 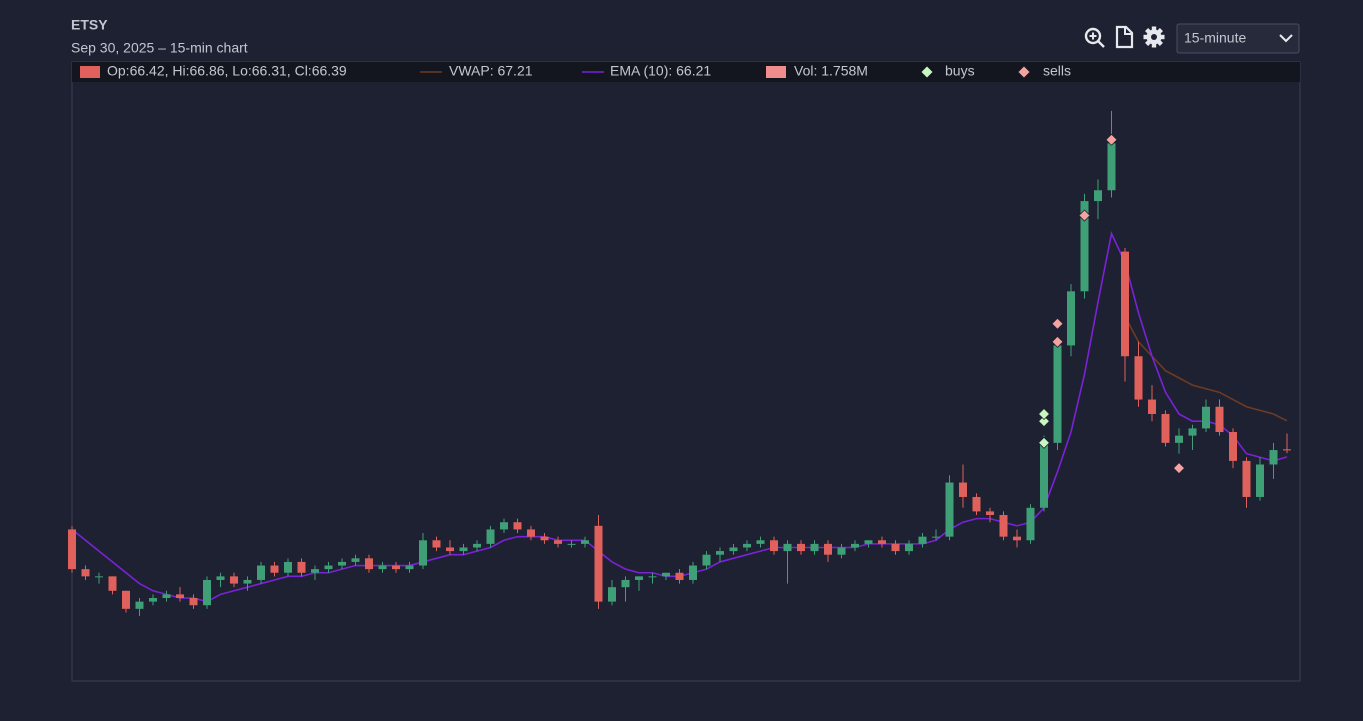 What do you see at coordinates (89, 25) in the screenshot?
I see `chart-title: ETSY` at bounding box center [89, 25].